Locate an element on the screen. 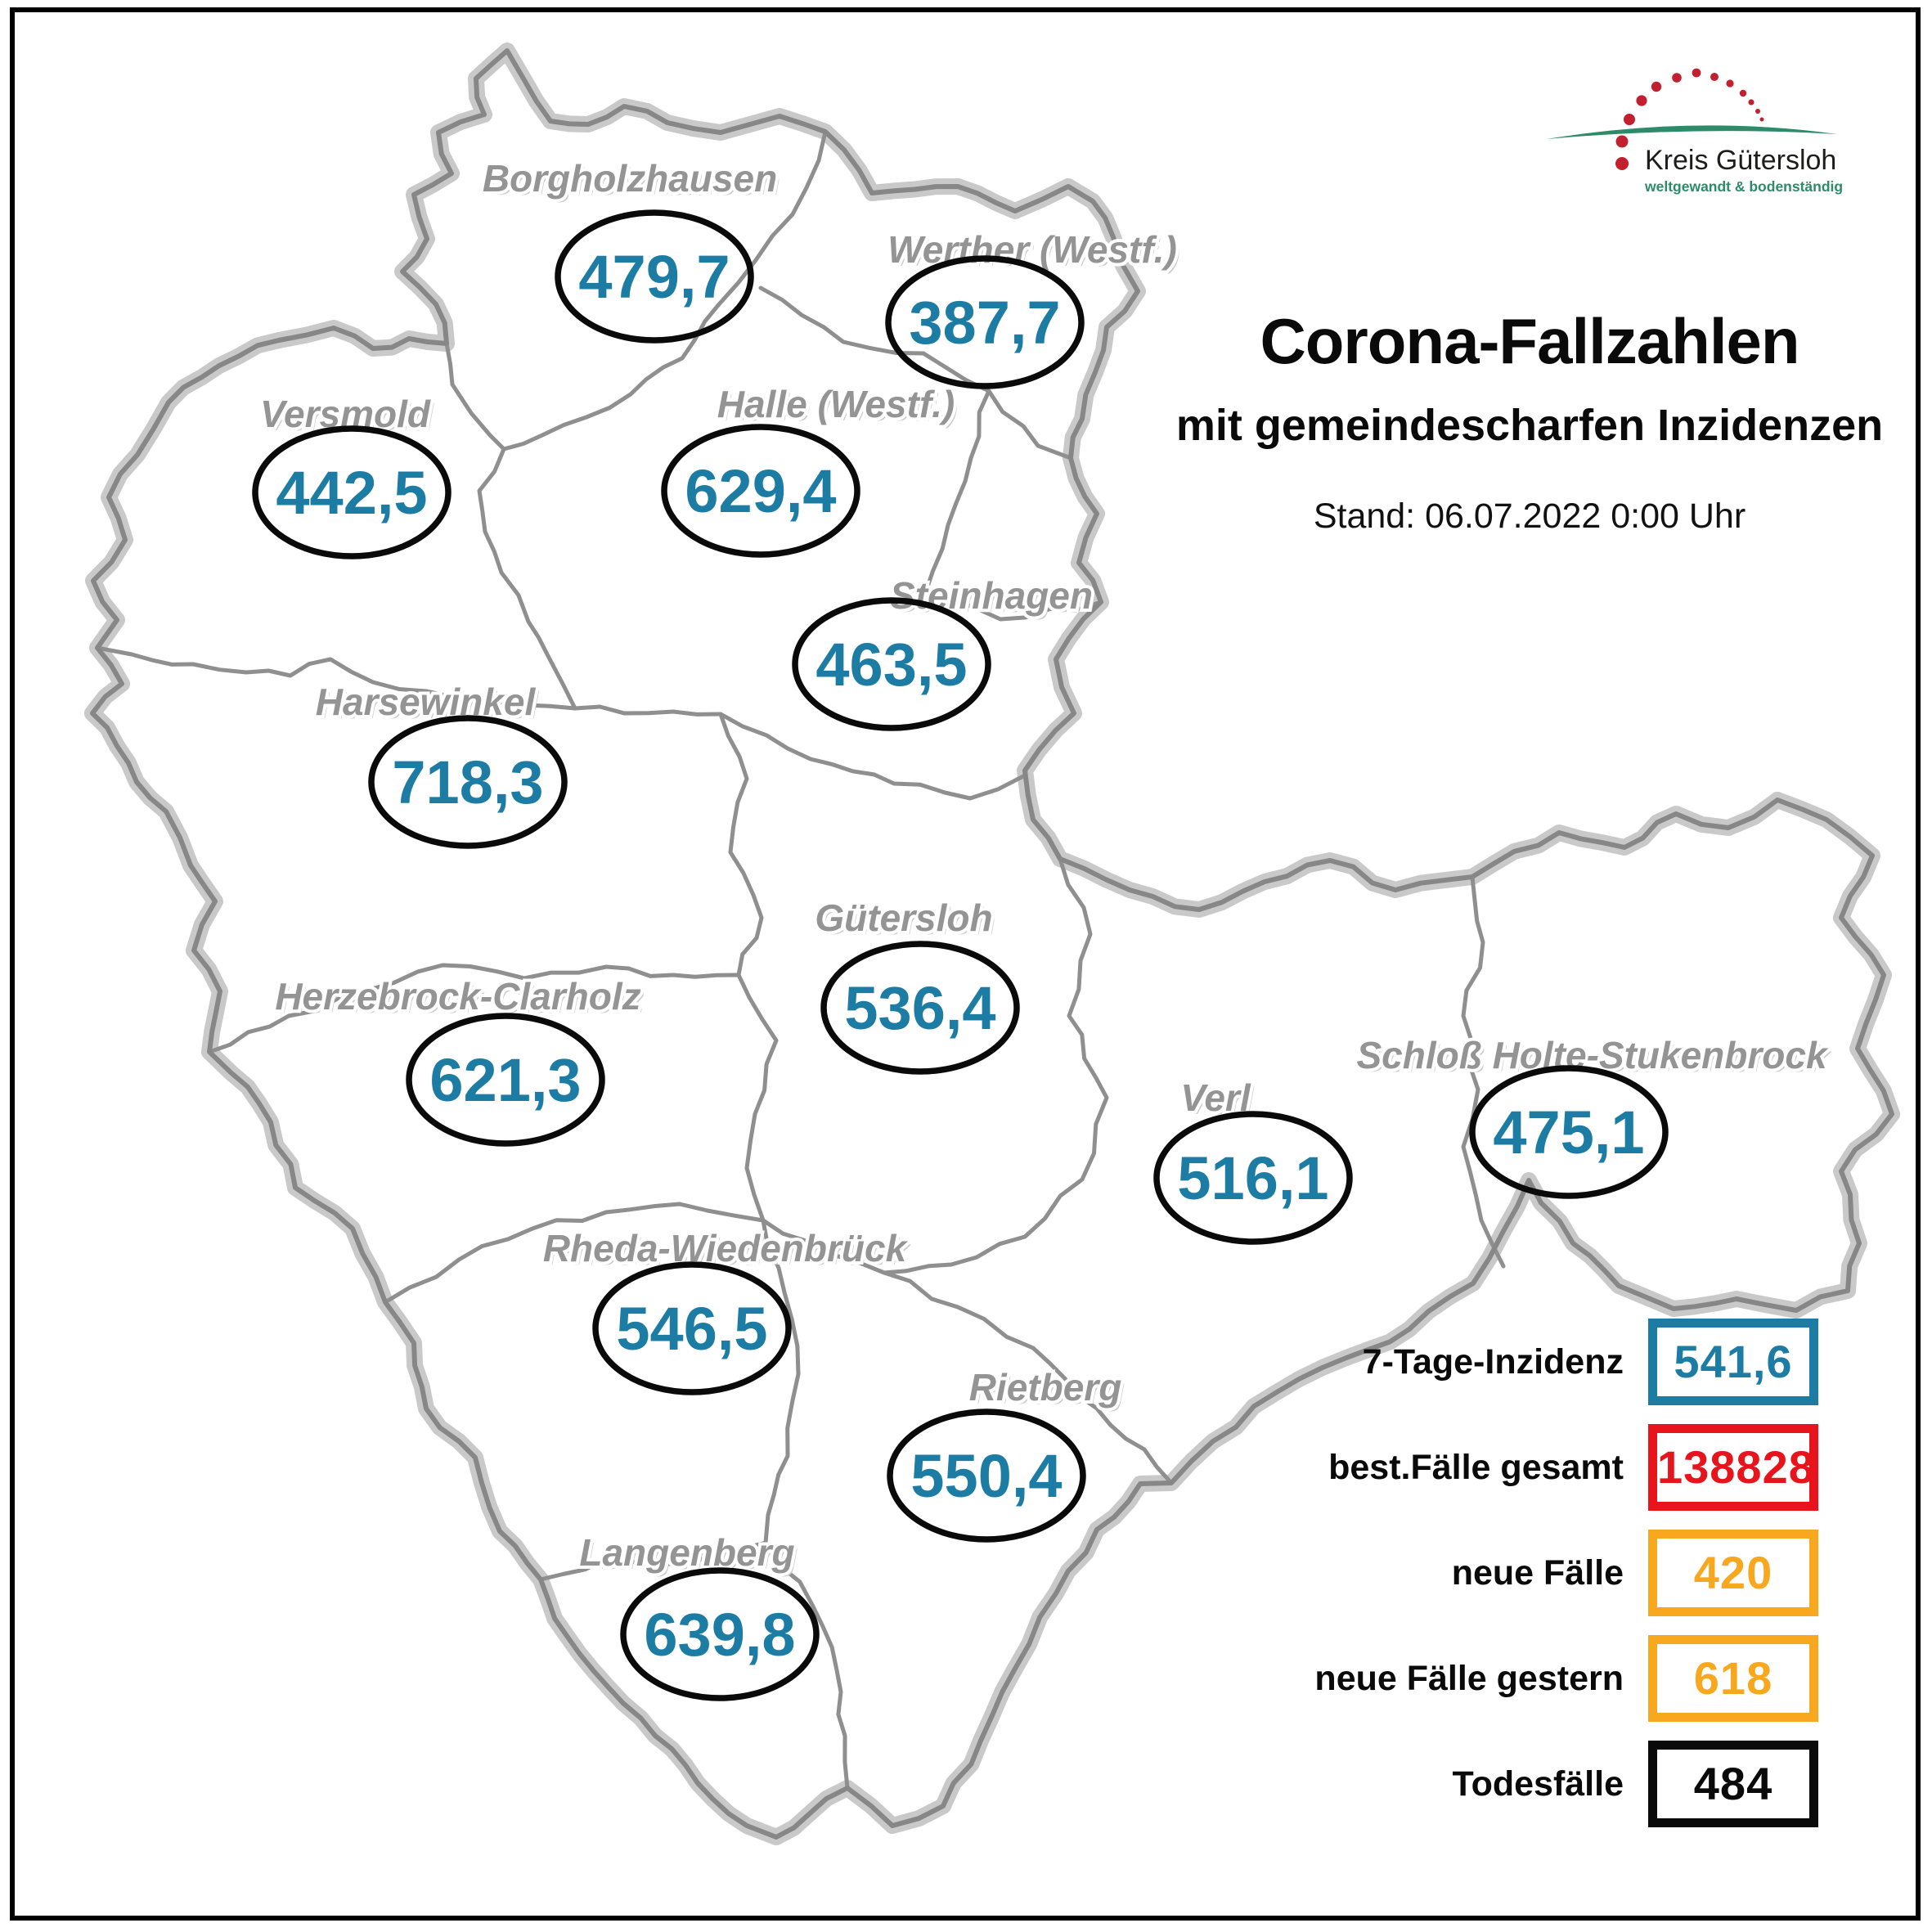  incidence-value: 718,3 is located at coordinates (467, 782).